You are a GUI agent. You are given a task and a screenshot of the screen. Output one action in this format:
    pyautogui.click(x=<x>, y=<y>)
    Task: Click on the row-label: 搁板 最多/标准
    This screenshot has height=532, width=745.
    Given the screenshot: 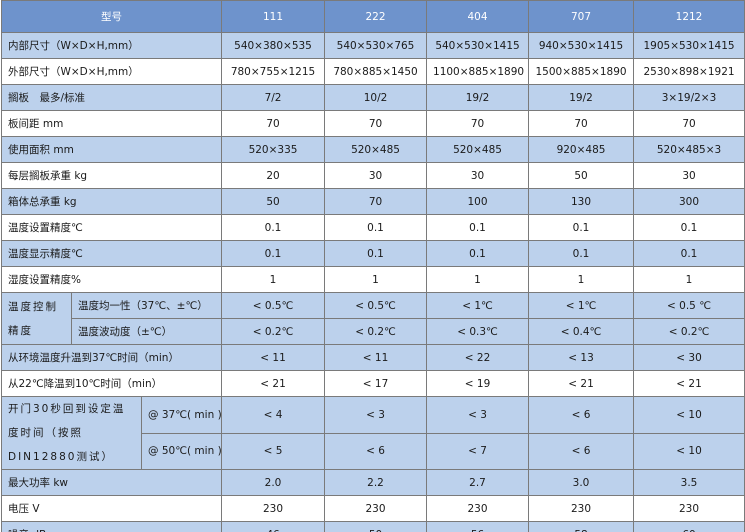 What is the action you would take?
    pyautogui.click(x=111, y=97)
    